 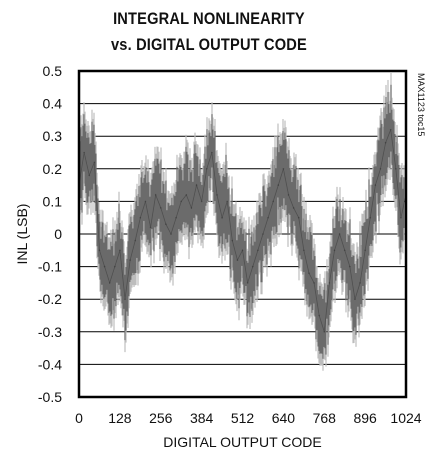 I want to click on y-tick-label: 0.3, so click(x=53, y=136).